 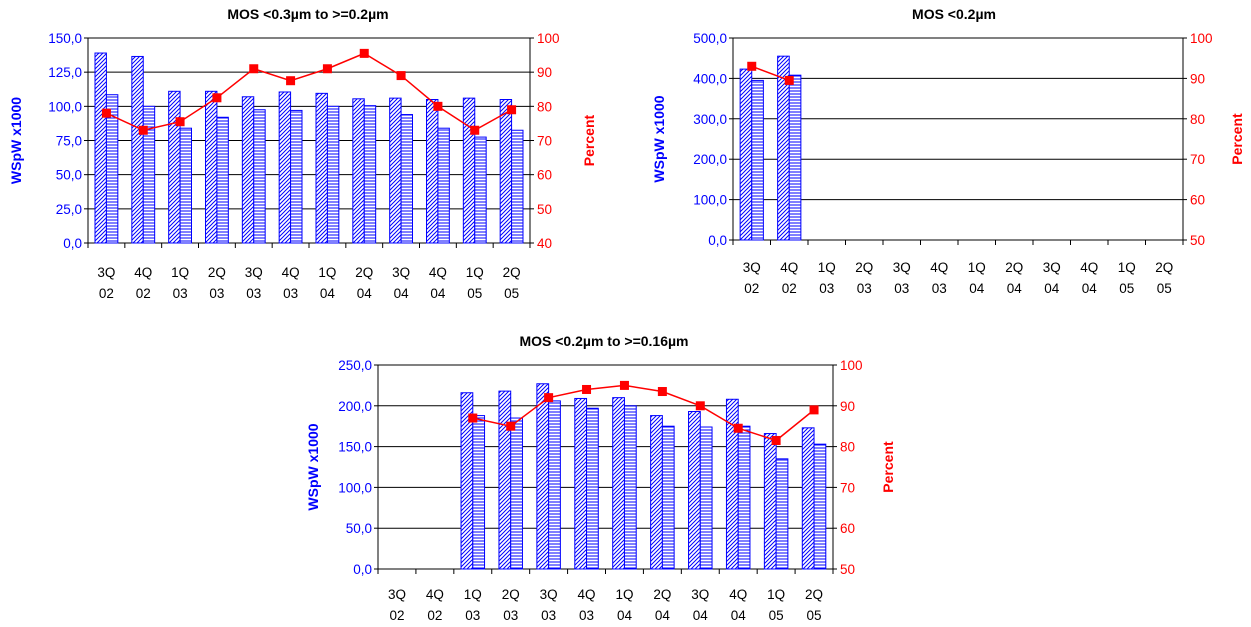 What do you see at coordinates (364, 283) in the screenshot?
I see `x-tick-label: 2Q 04` at bounding box center [364, 283].